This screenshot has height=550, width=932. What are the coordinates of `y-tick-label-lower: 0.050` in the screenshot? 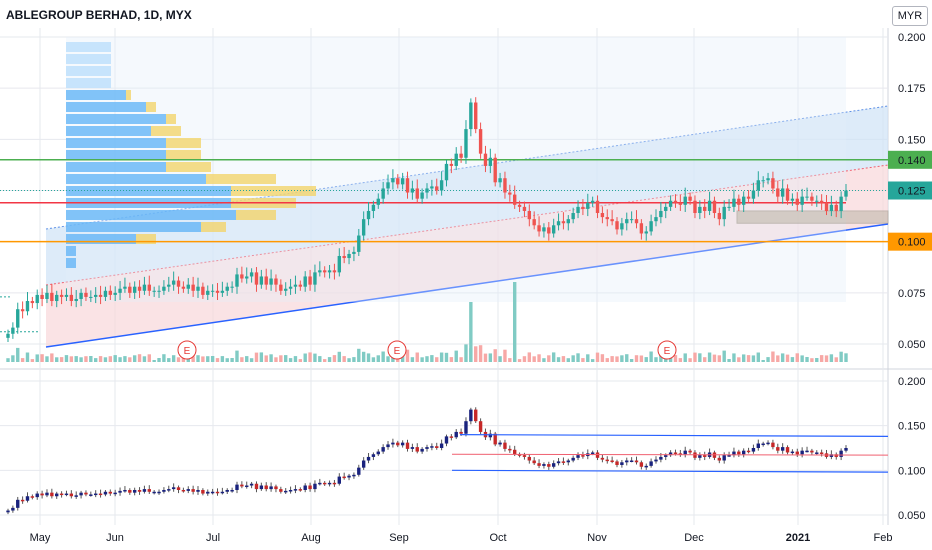 It's located at (912, 516).